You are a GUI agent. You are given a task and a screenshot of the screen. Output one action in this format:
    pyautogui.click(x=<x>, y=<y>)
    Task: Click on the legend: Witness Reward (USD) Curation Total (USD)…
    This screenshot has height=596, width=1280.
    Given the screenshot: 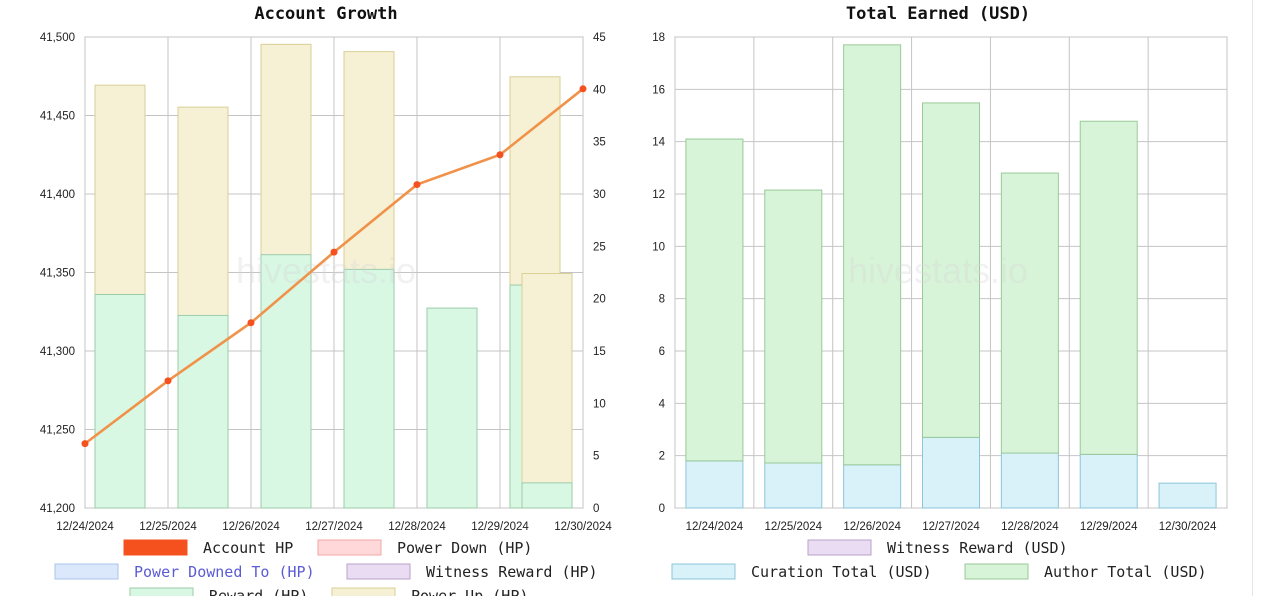 What is the action you would take?
    pyautogui.click(x=939, y=560)
    